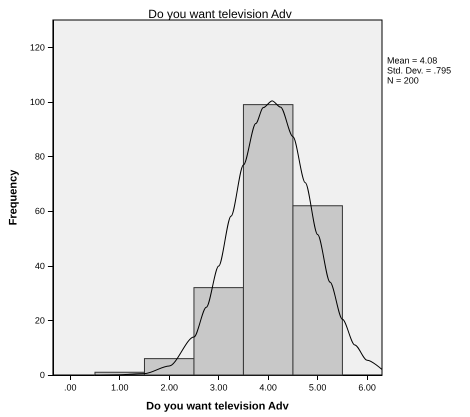 This screenshot has height=417, width=470. I want to click on x-tick-label: 6.00, so click(367, 387).